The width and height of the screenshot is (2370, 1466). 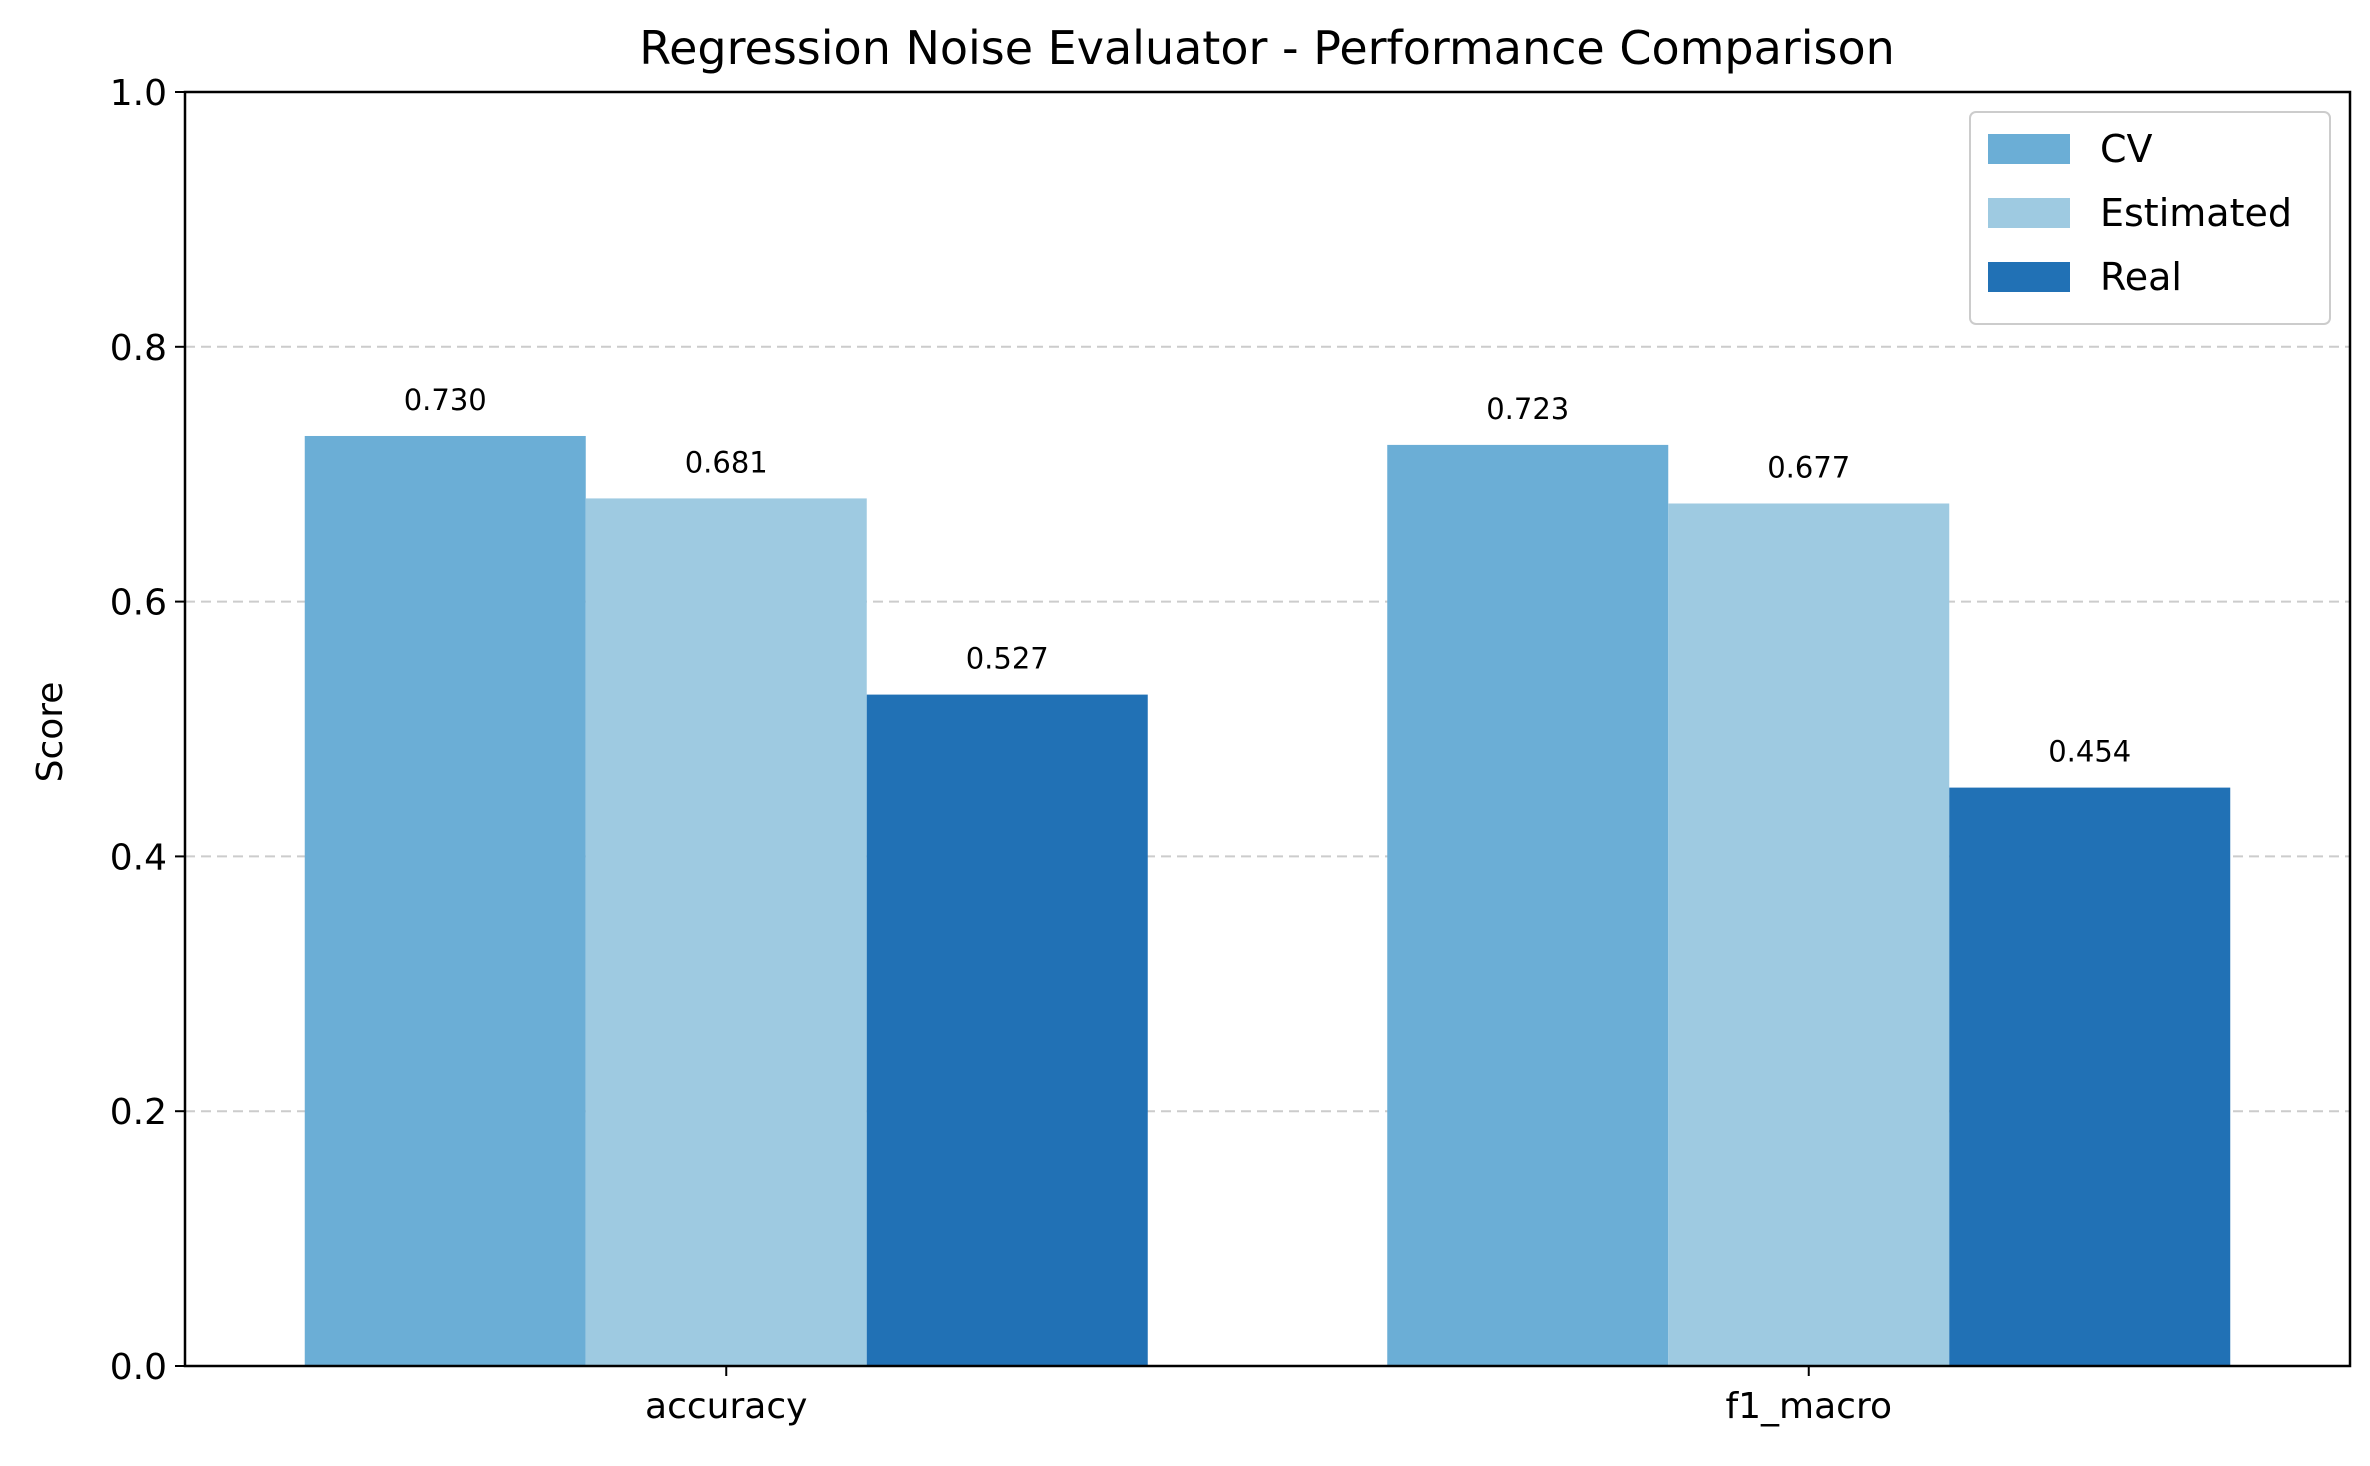 What do you see at coordinates (445, 901) in the screenshot?
I see `bar-accuracy-cv` at bounding box center [445, 901].